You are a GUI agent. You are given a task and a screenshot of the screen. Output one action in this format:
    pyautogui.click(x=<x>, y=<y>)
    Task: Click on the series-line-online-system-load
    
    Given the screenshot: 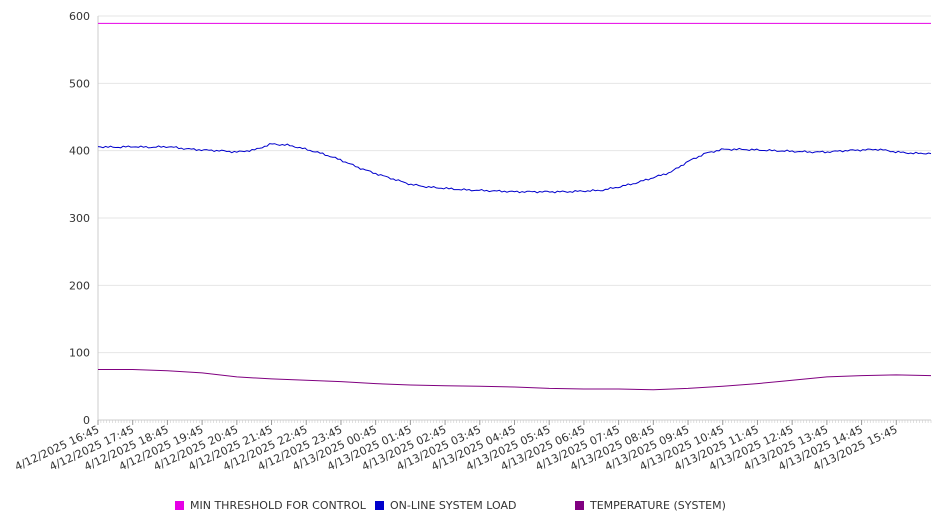 What is the action you would take?
    pyautogui.click(x=514, y=168)
    